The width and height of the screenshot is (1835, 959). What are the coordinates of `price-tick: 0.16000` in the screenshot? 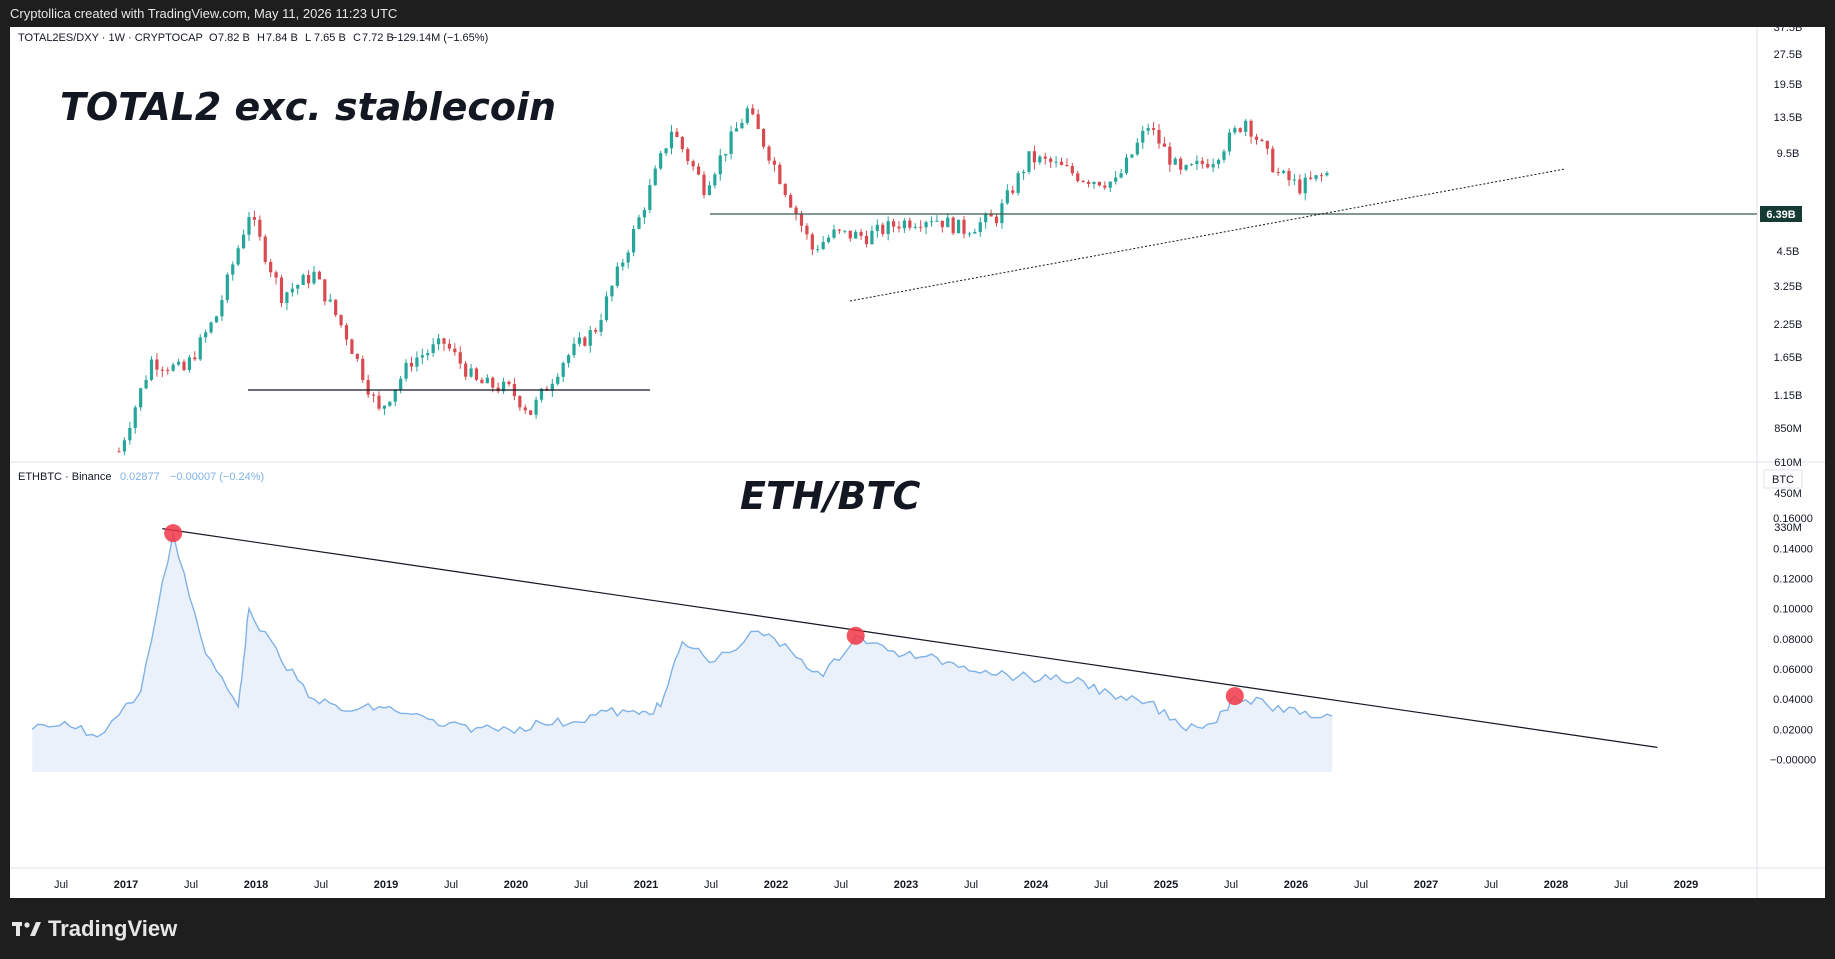 It's located at (1793, 519).